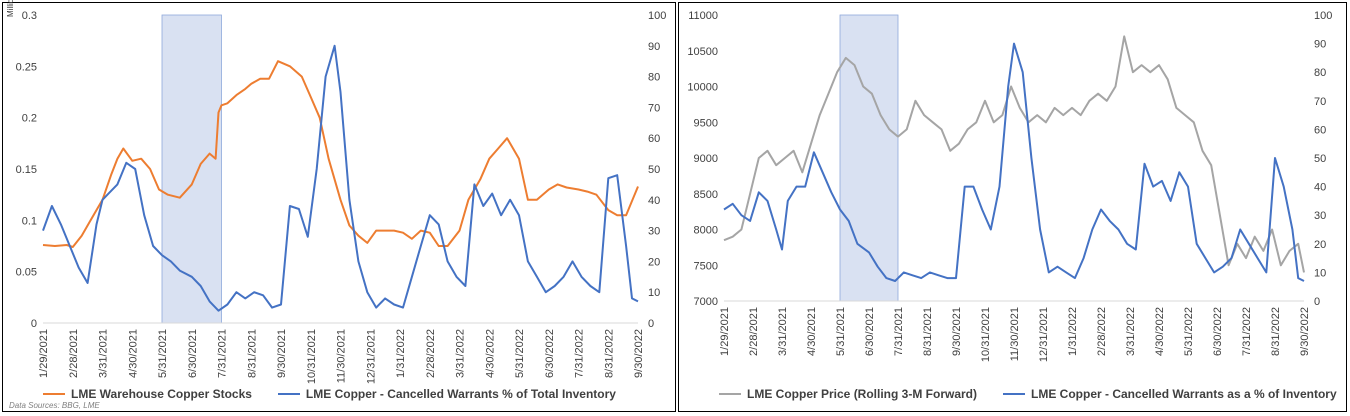 The image size is (1350, 416). What do you see at coordinates (706, 195) in the screenshot?
I see `left-axis-tick-label: 8500` at bounding box center [706, 195].